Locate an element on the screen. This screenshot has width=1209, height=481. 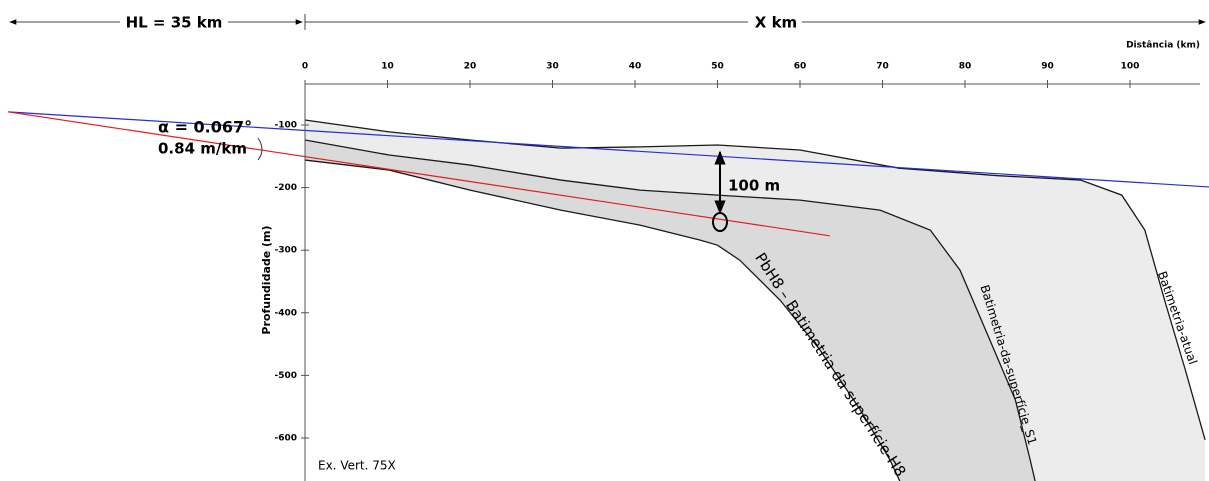
exaggeration-label: Ex. Vert. 75X is located at coordinates (357, 466).